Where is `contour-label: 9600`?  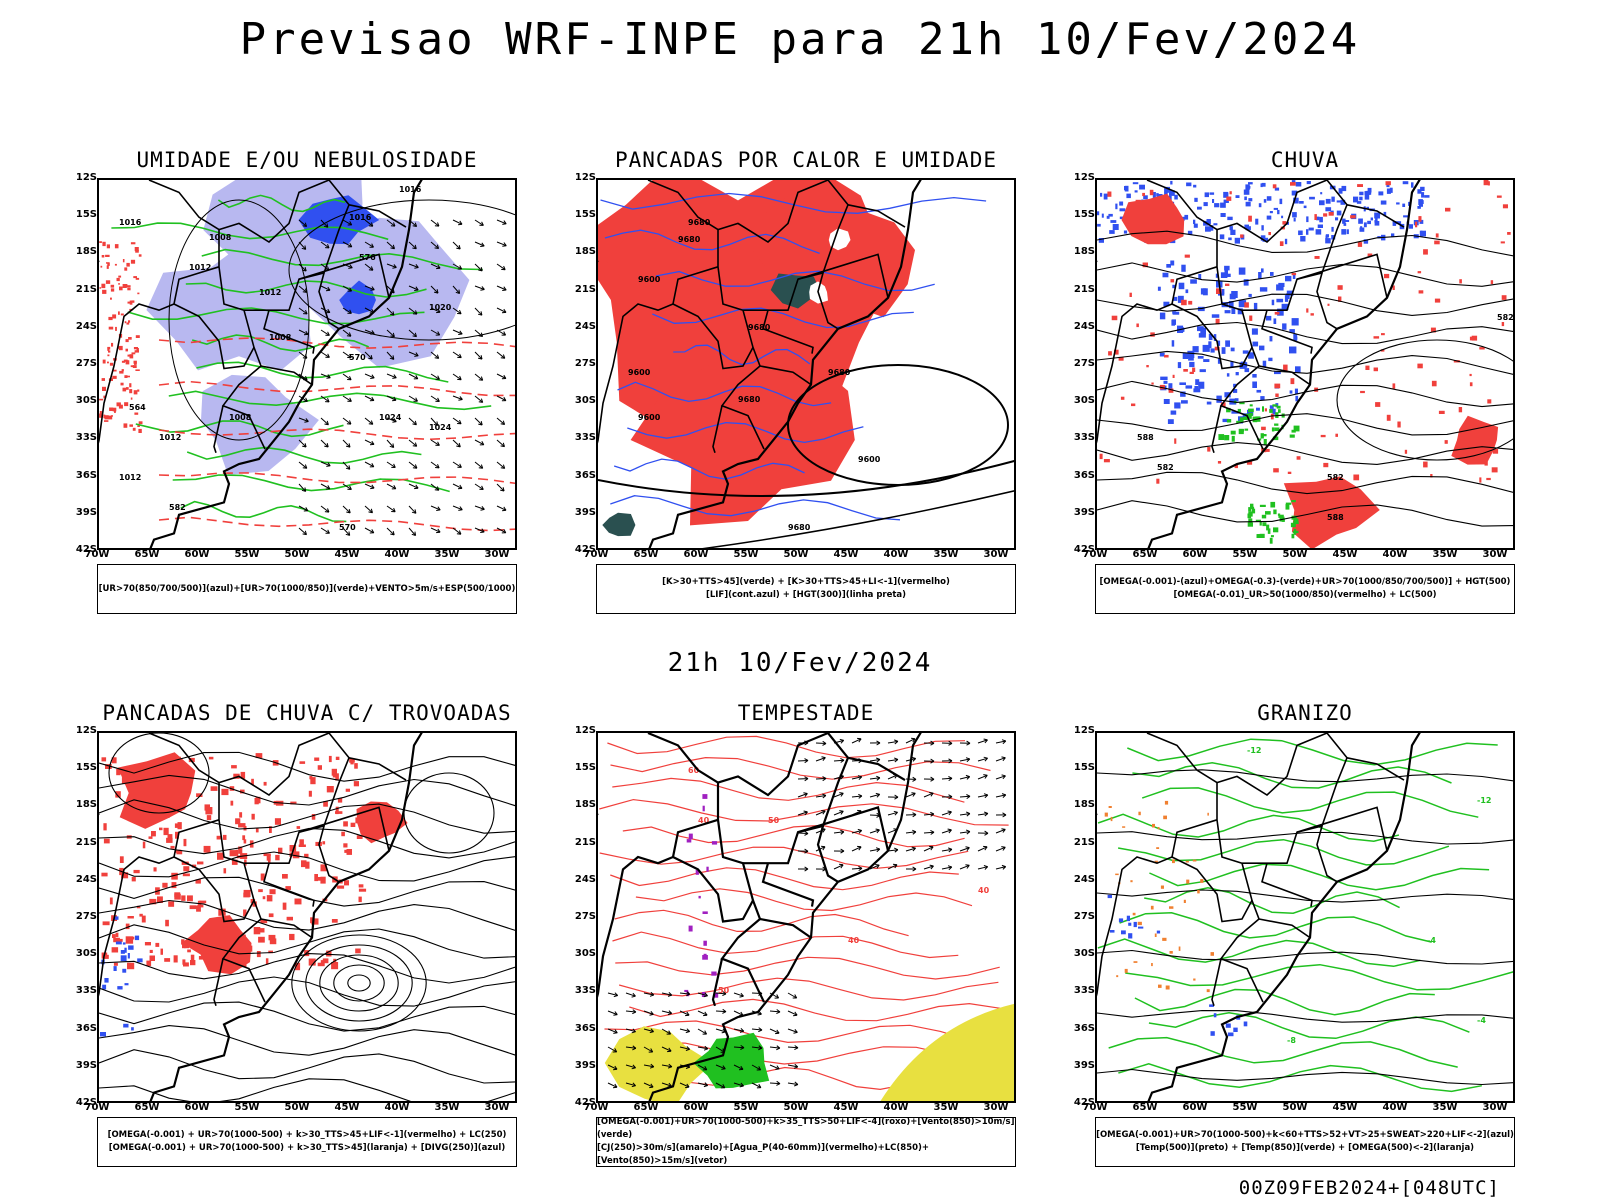 contour-label: 9600 is located at coordinates (649, 279).